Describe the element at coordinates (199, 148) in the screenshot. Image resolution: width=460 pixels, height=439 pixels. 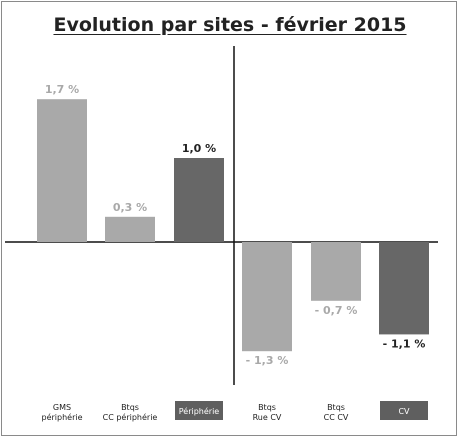
I see `data-label-3: 1,0 %` at that location.